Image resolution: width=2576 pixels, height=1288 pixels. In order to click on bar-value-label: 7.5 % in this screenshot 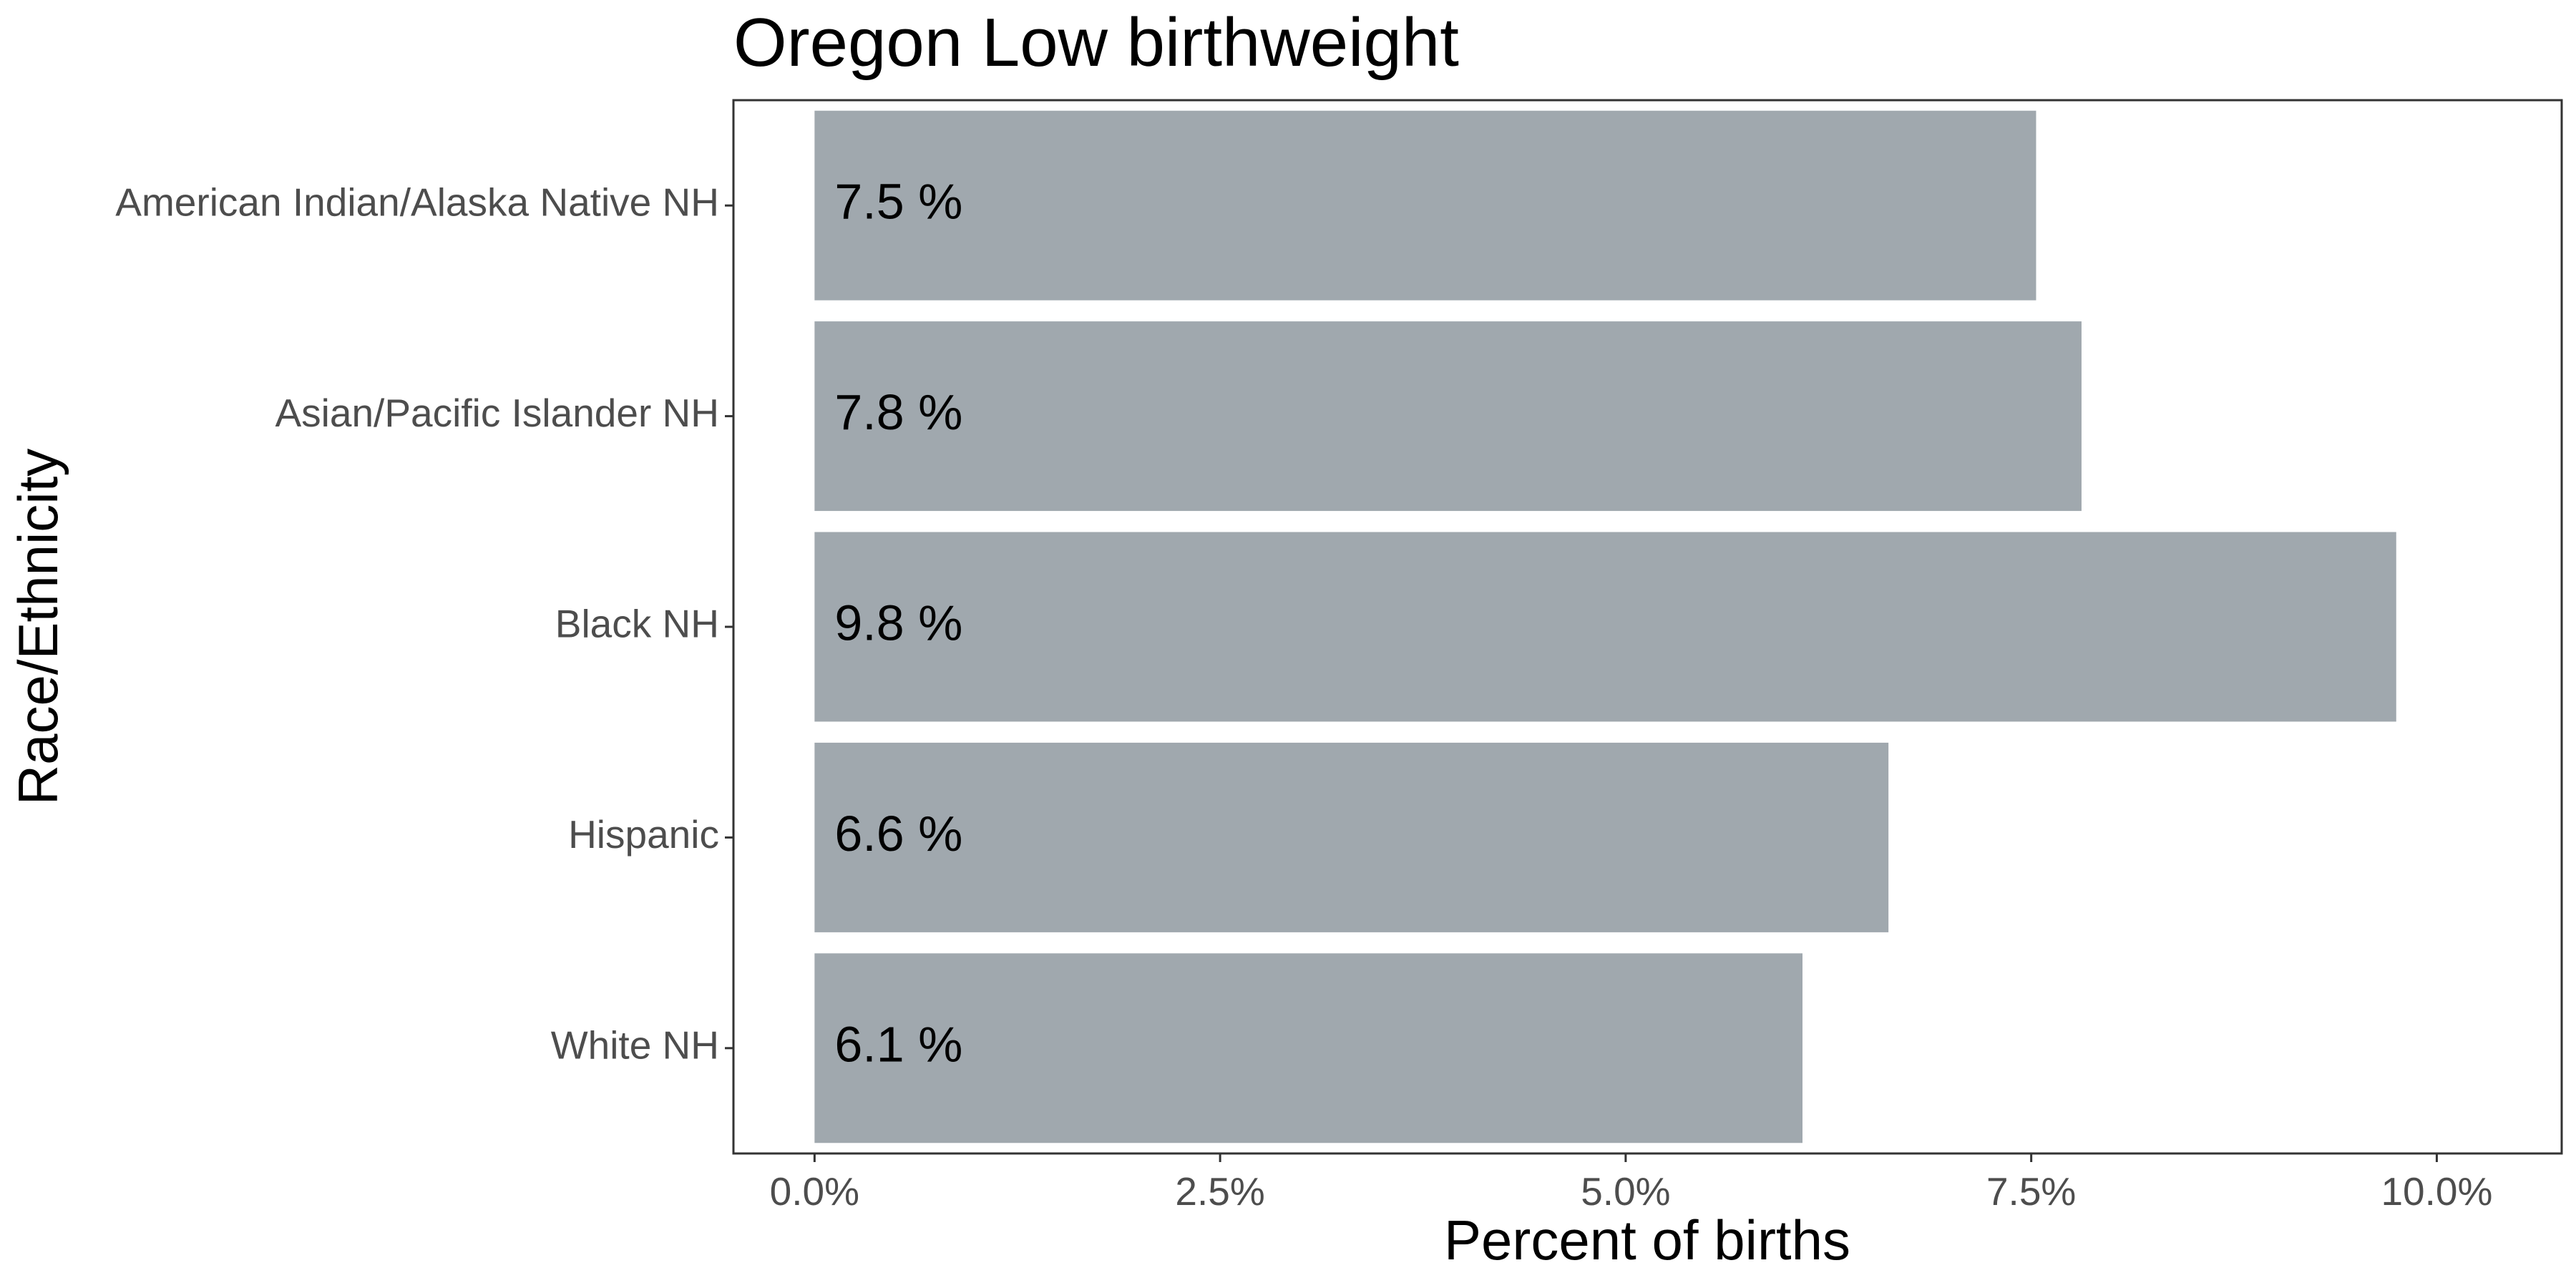, I will do `click(898, 202)`.